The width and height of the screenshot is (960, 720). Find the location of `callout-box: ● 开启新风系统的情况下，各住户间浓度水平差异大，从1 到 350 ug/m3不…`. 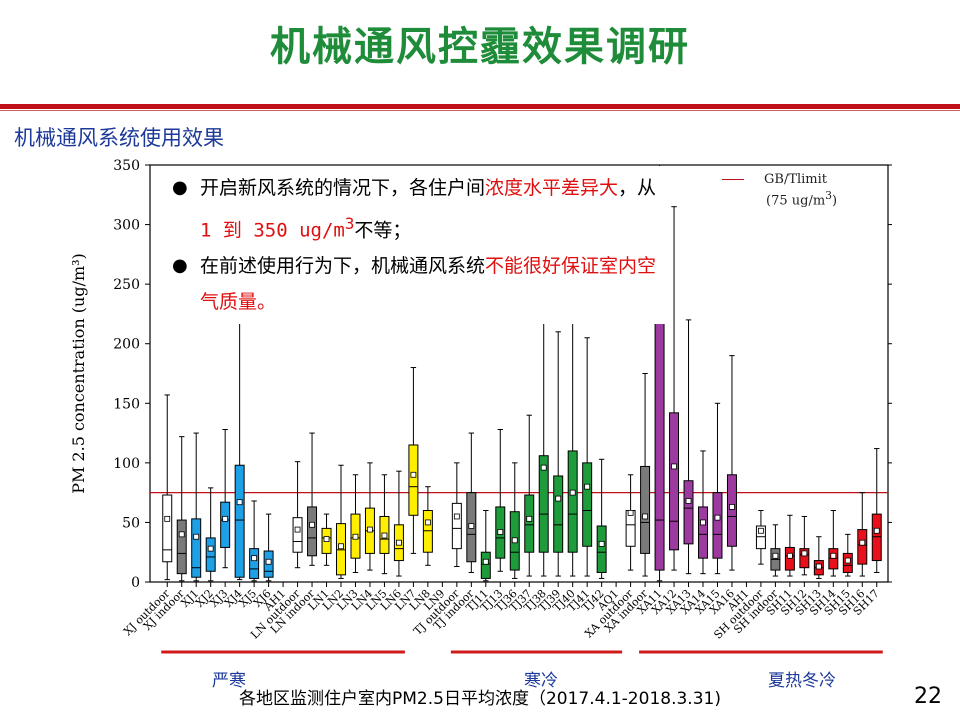

callout-box: ● 开启新风系统的情况下，各住户间浓度水平差异大，从1 到 350 ug/m3不… is located at coordinates (417, 245).